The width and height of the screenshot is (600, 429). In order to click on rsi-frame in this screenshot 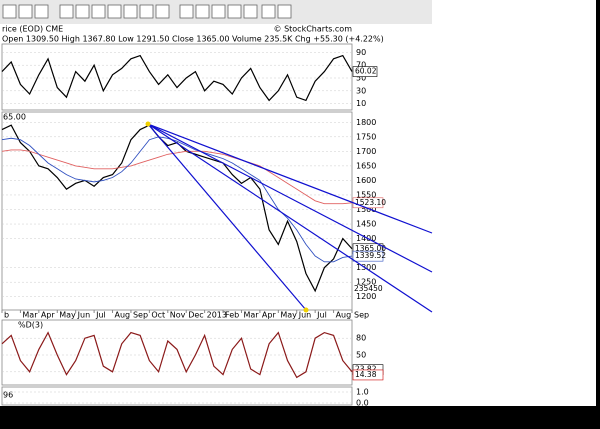, I will do `click(177, 77)`.